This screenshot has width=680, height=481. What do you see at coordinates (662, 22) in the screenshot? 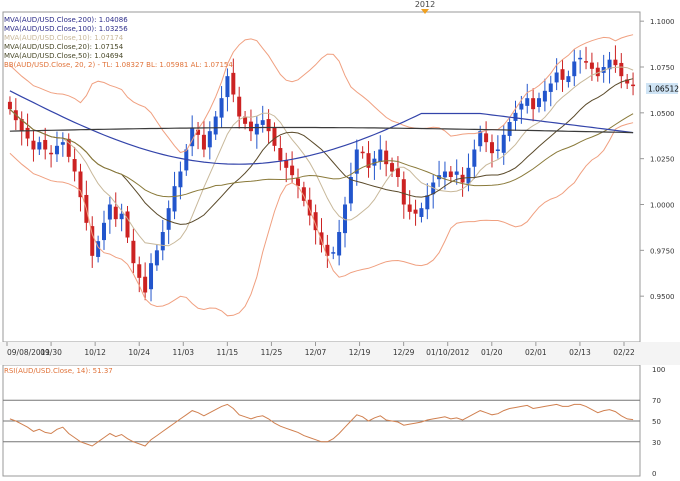
I see `price-tick-label: 1.1000` at bounding box center [662, 22].